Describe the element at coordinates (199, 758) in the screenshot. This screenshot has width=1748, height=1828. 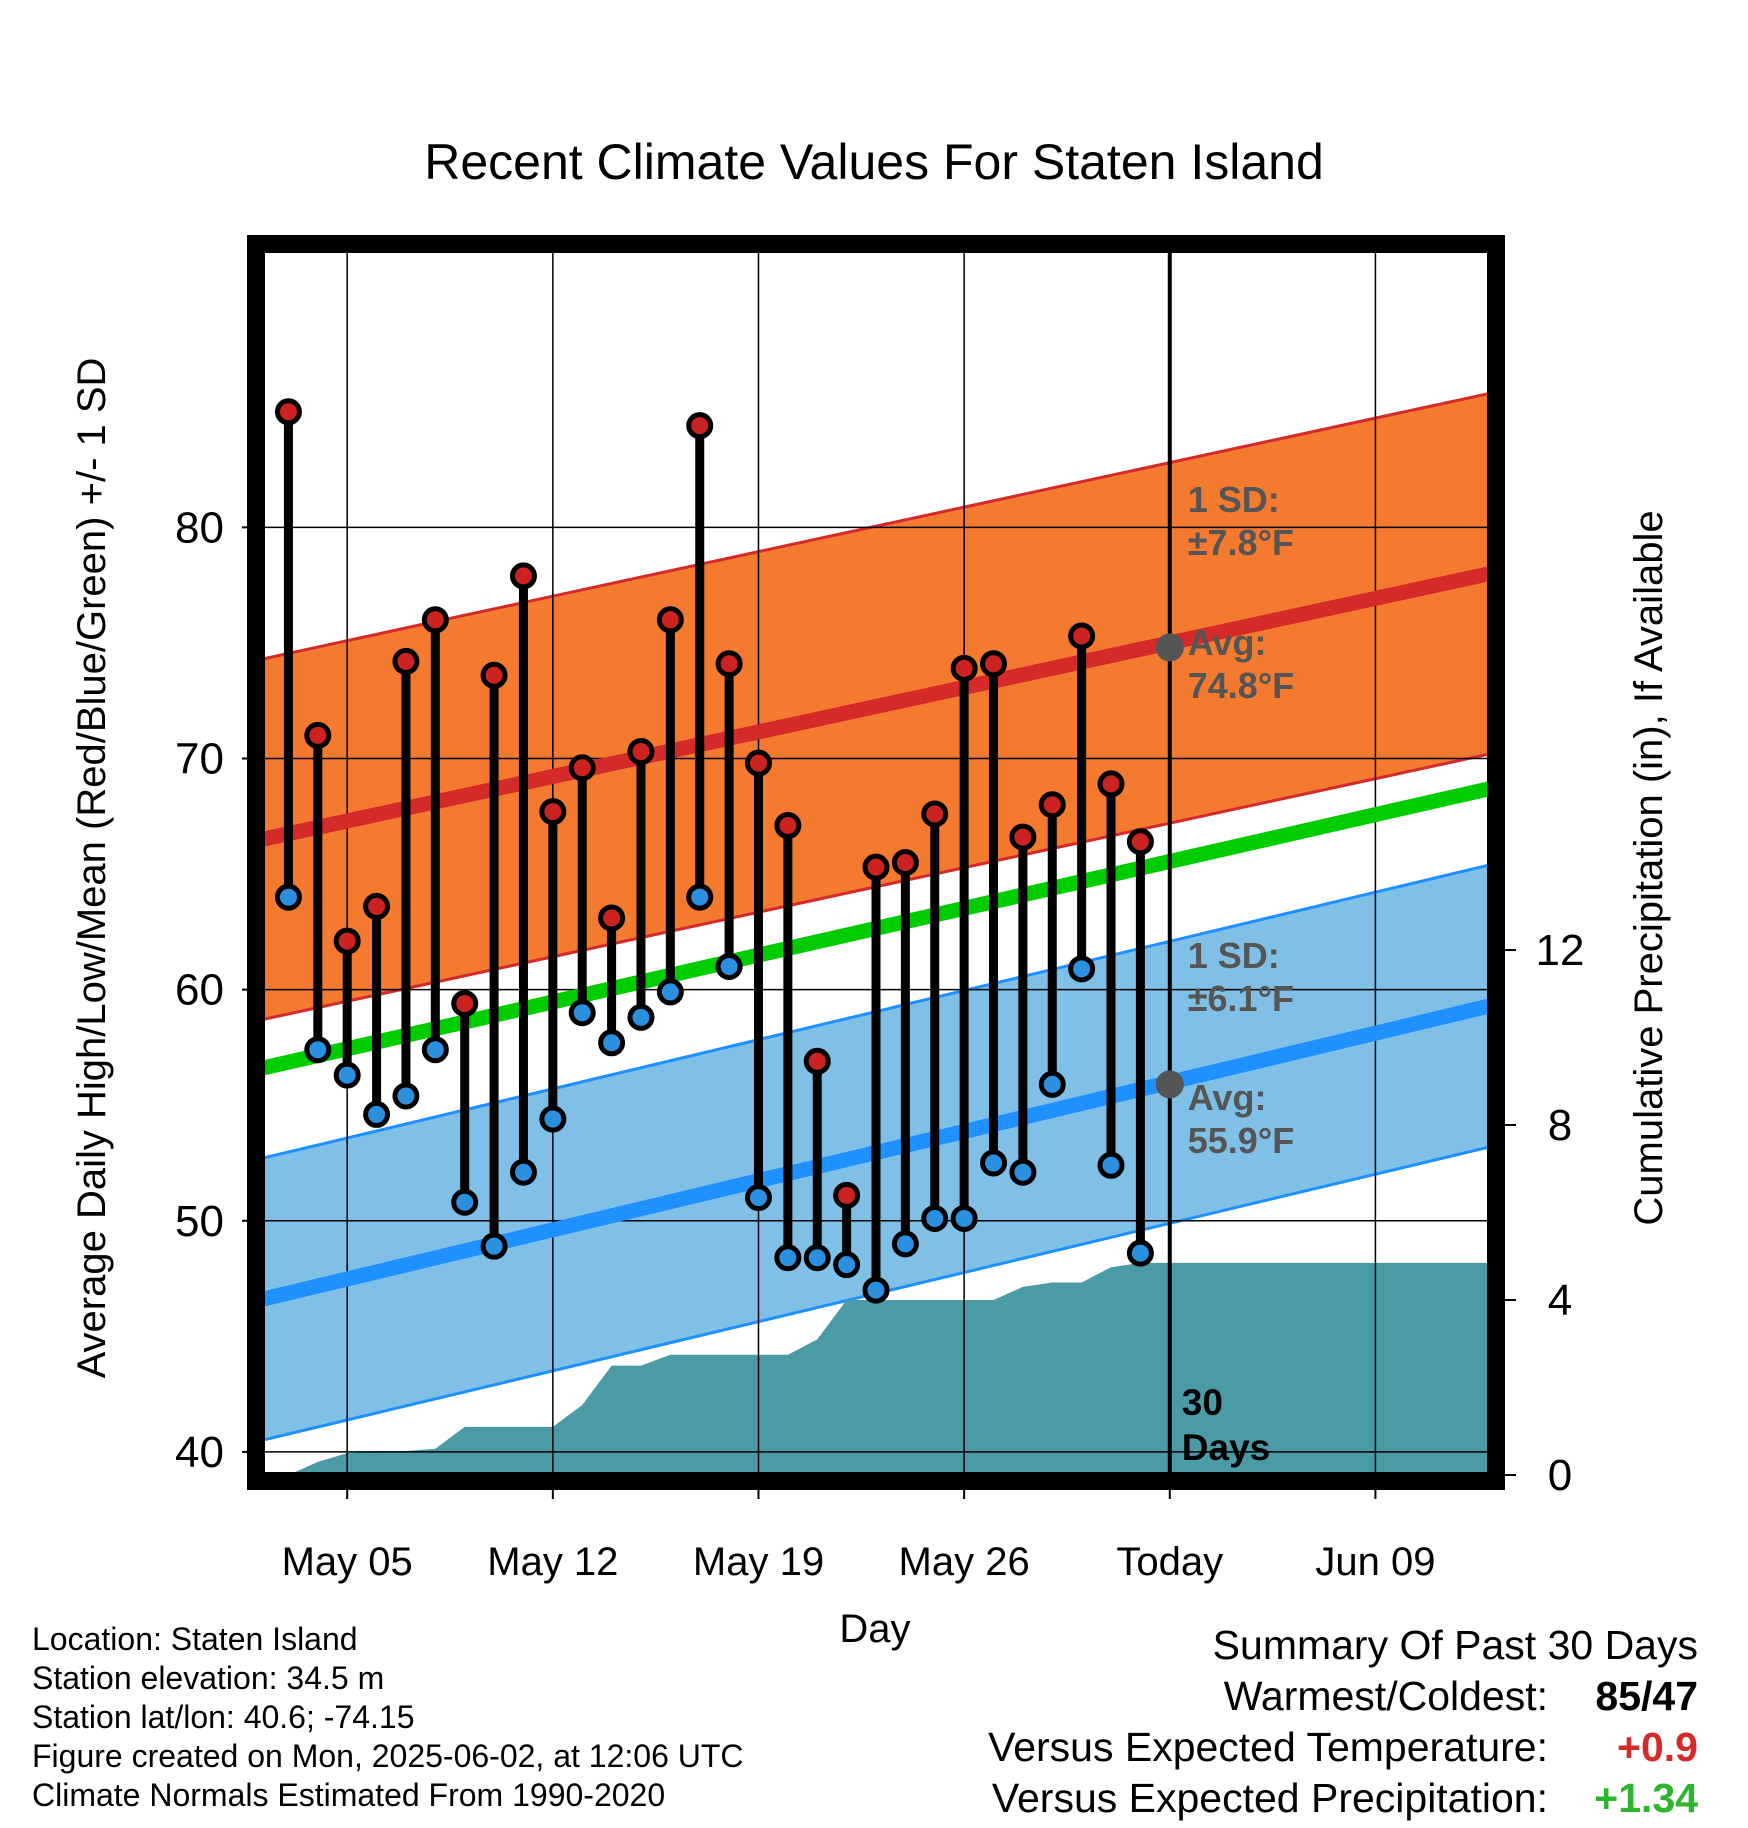
I see `y-left-tick-label: 70` at that location.